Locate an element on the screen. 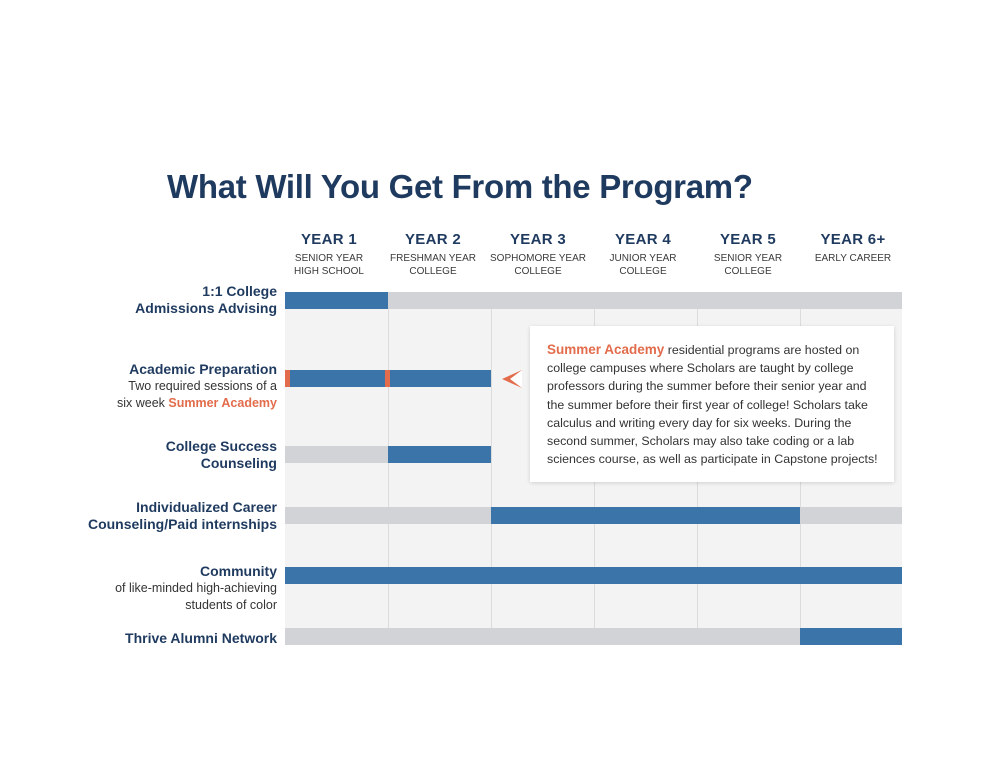 This screenshot has height=758, width=1000. year-header-4: YEAR 4 JUNIOR YEAR COLLEGE is located at coordinates (643, 254).